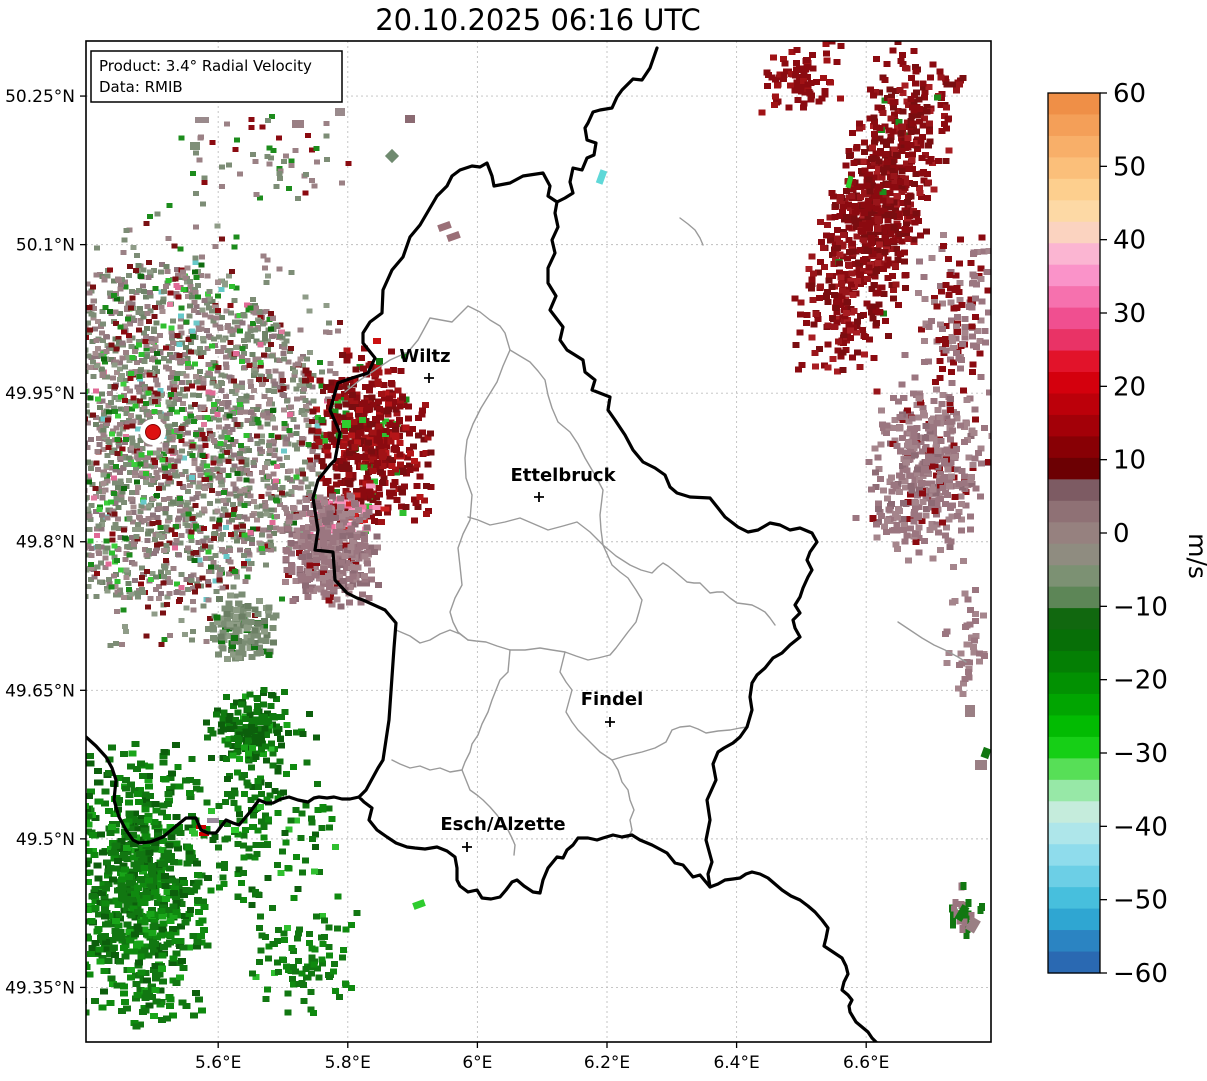  I want to click on x-tick-label: 6.4°E, so click(736, 1063).